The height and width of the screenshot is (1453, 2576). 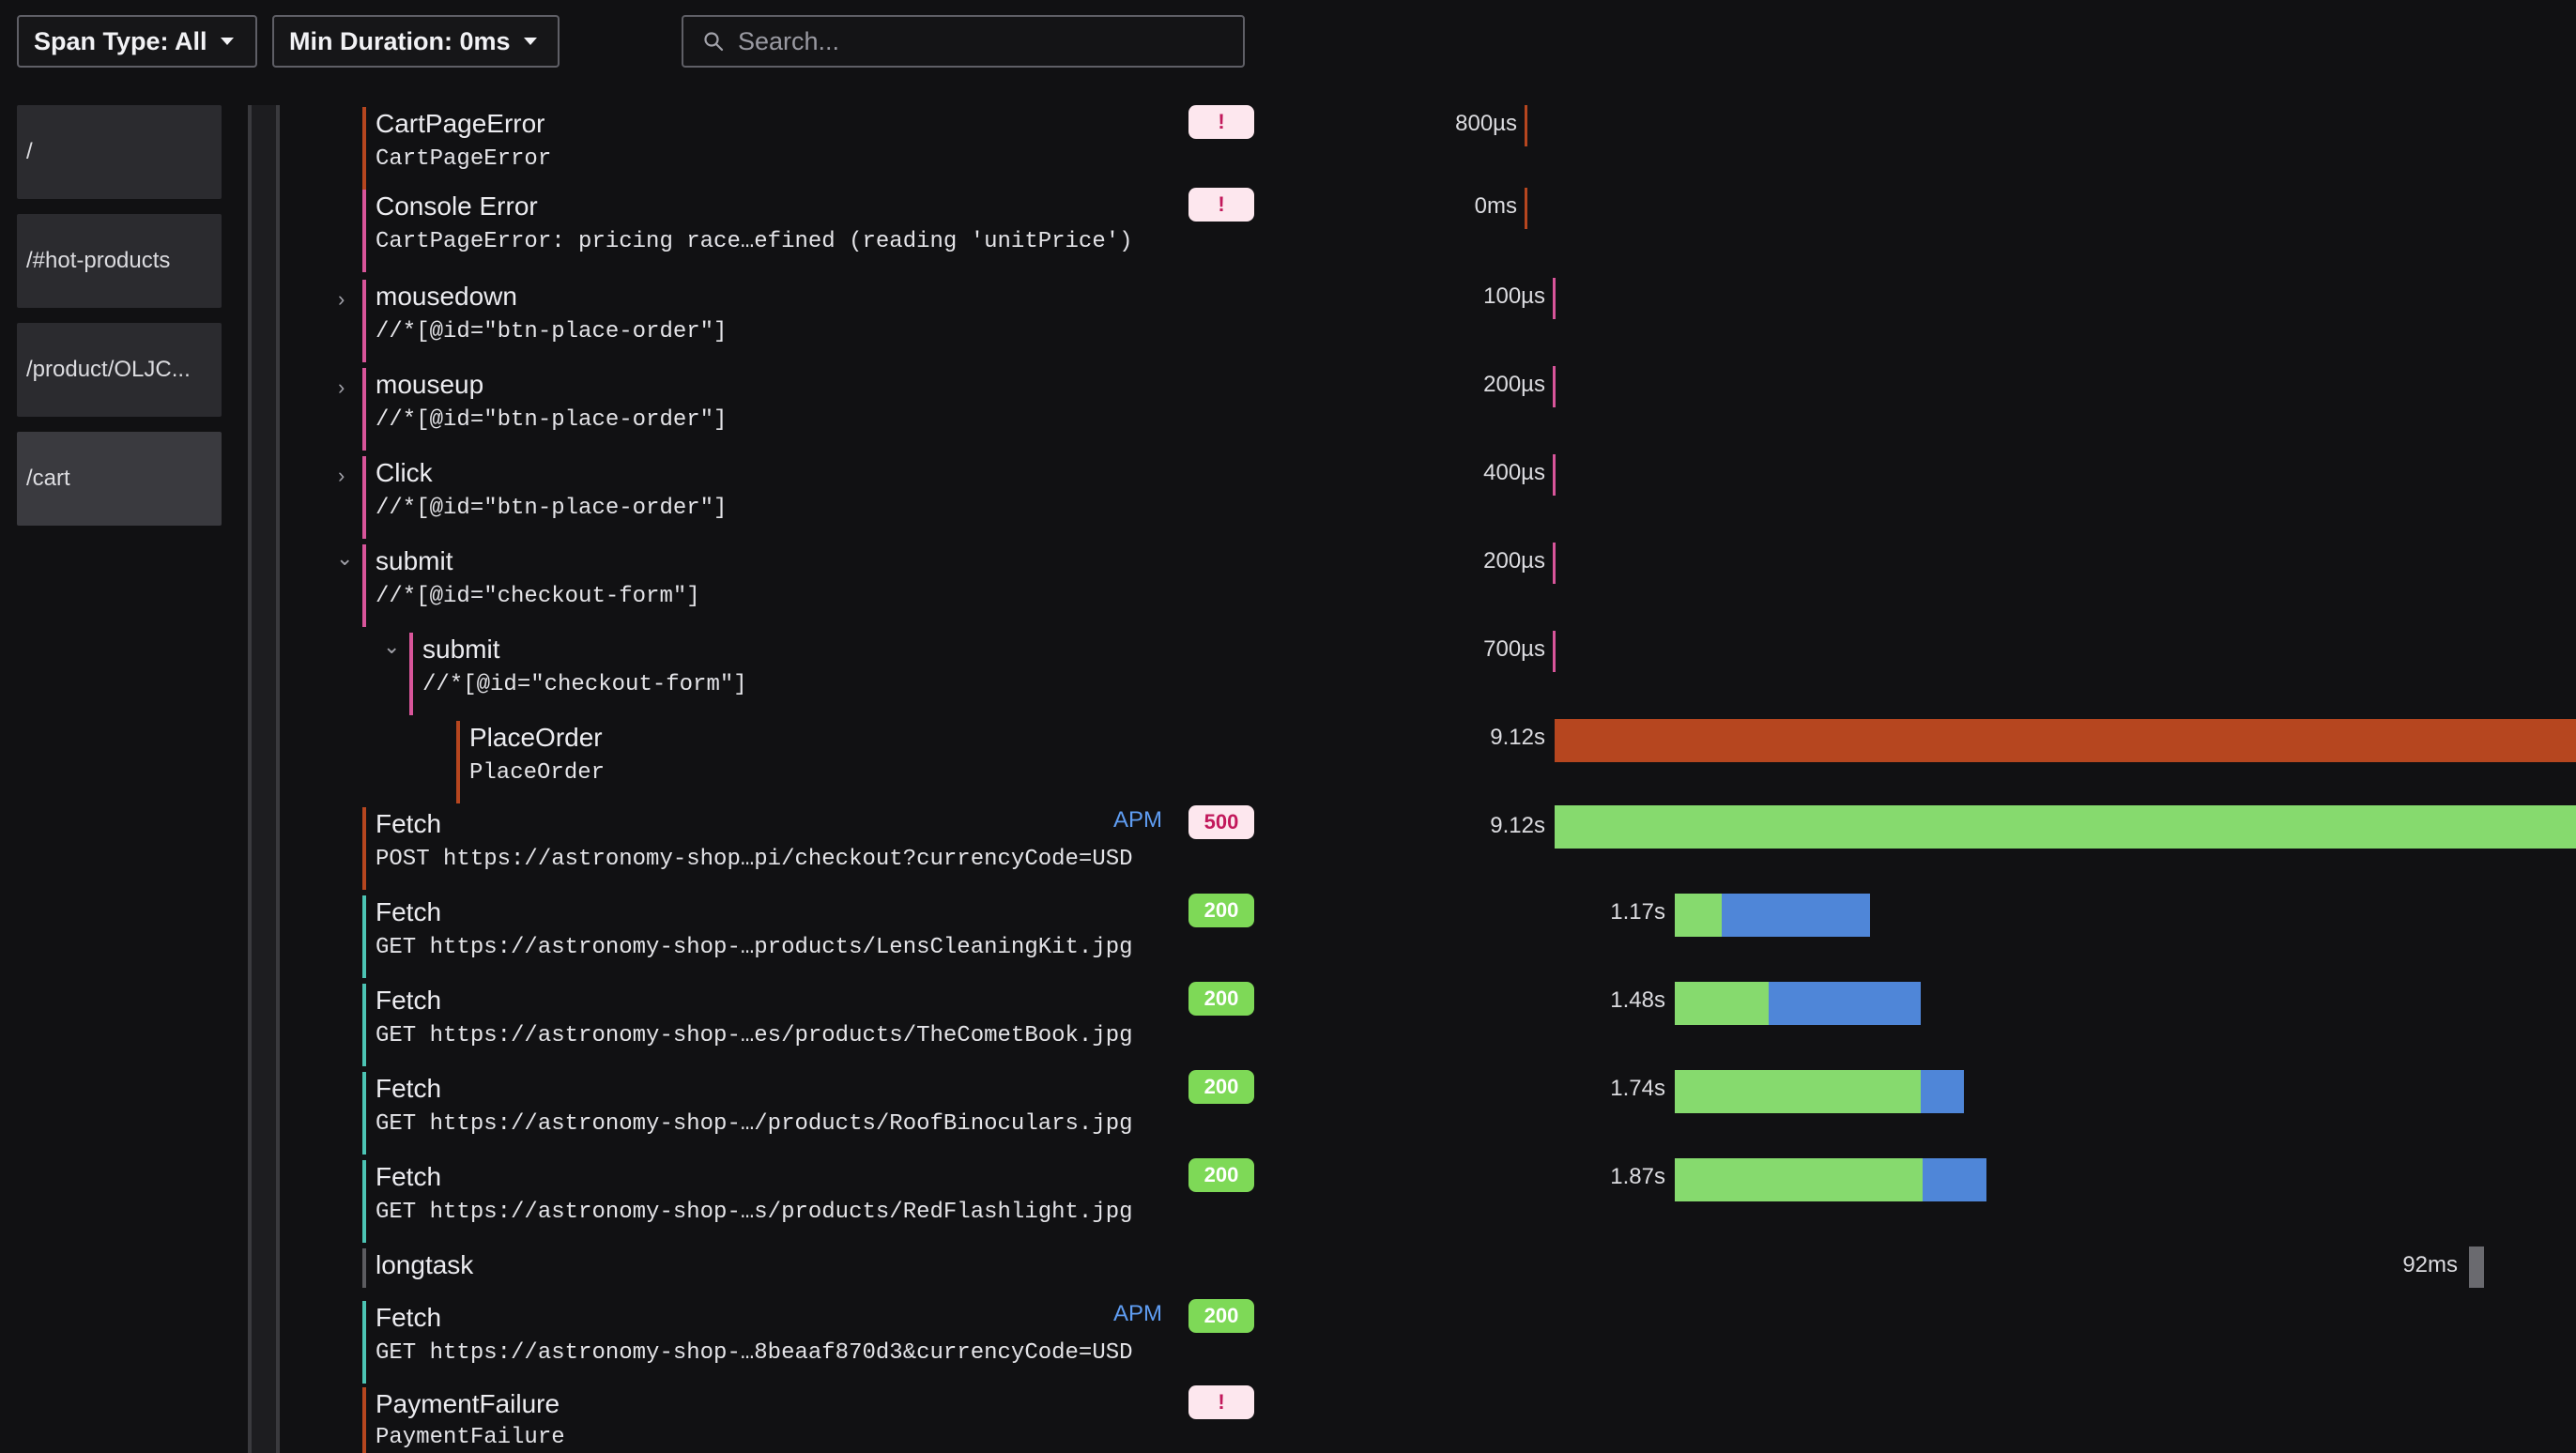 What do you see at coordinates (1486, 124) in the screenshot?
I see `span-duration: 800µs` at bounding box center [1486, 124].